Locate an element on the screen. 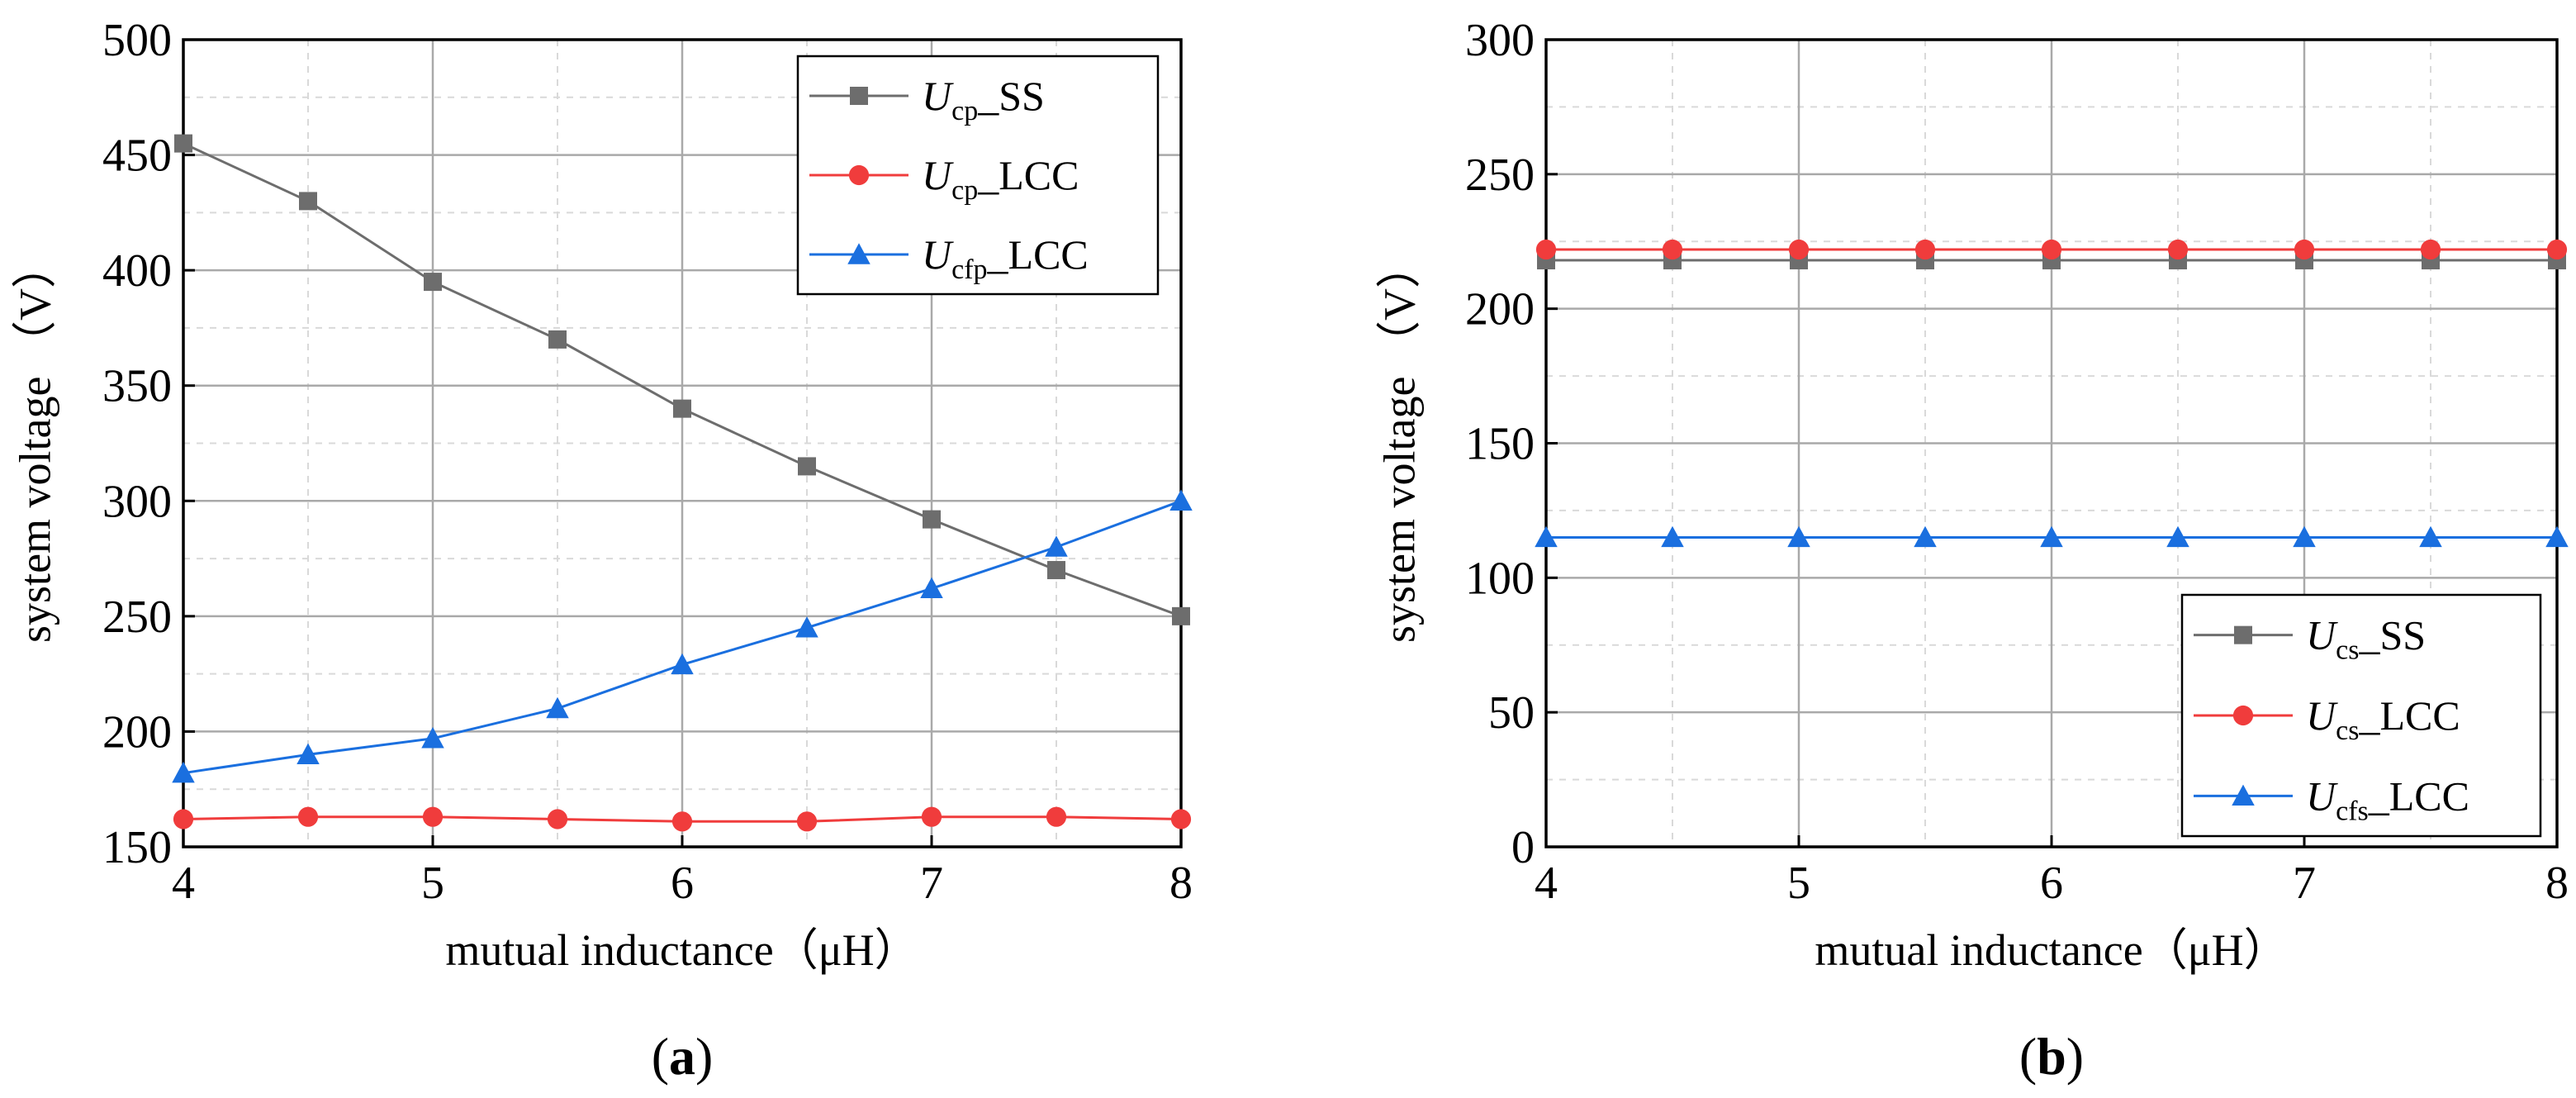 This screenshot has width=2576, height=1098. y-tick-label: 500 is located at coordinates (137, 40).